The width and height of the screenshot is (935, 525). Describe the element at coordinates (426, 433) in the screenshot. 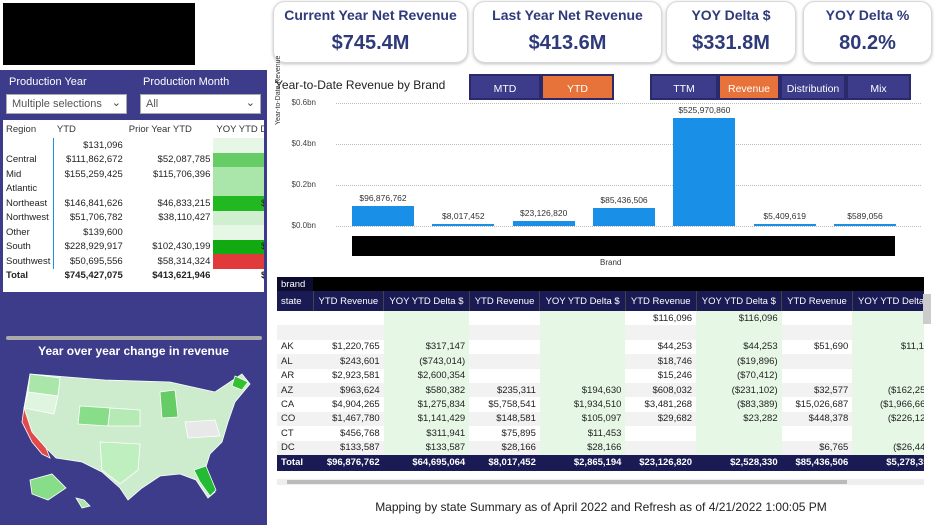

I see `grid-value-cell: $311,941` at that location.